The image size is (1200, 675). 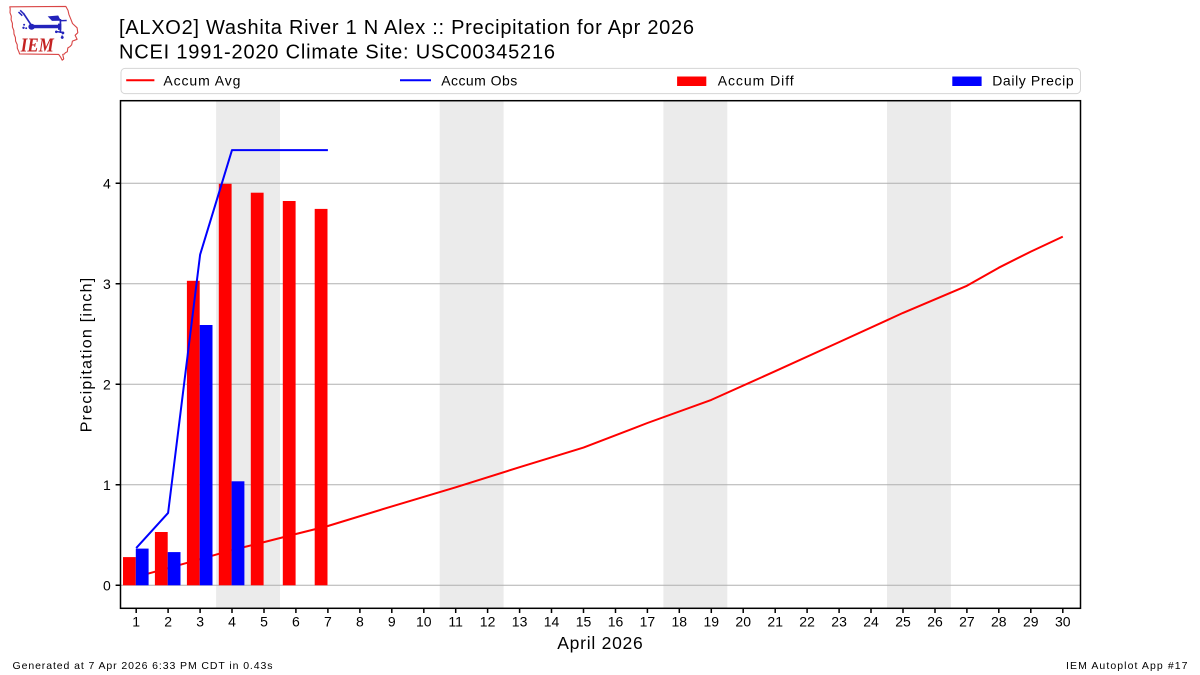 What do you see at coordinates (107, 585) in the screenshot?
I see `svg-text: 0` at bounding box center [107, 585].